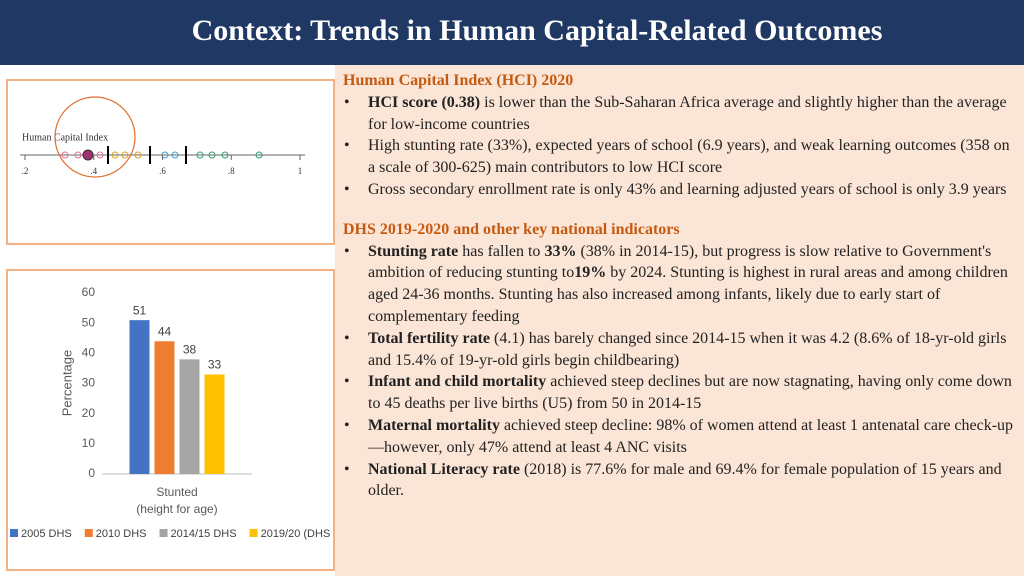 The image size is (1024, 576). I want to click on y-tick-label: 40, so click(89, 353).